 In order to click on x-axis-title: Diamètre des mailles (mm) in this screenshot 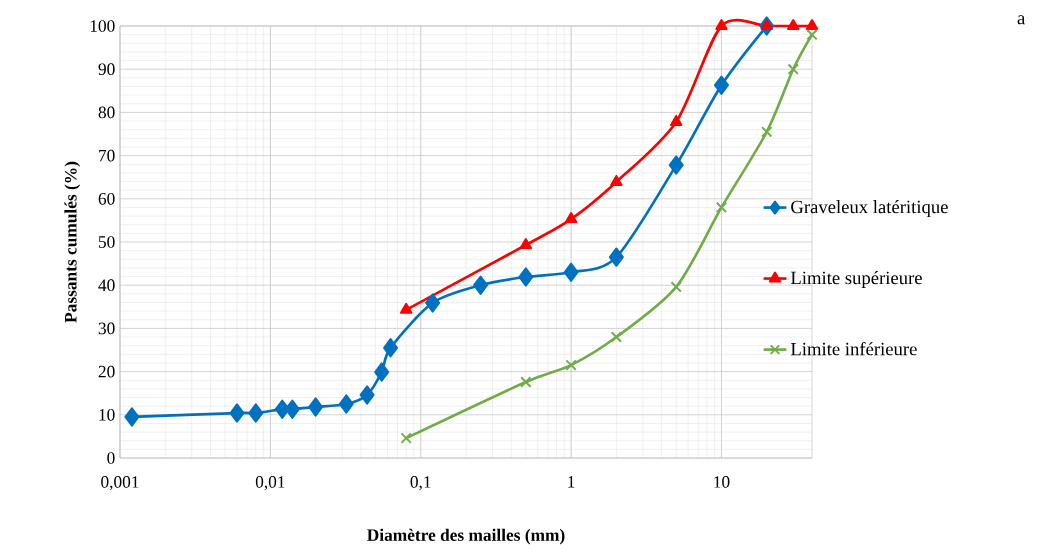, I will do `click(466, 536)`.